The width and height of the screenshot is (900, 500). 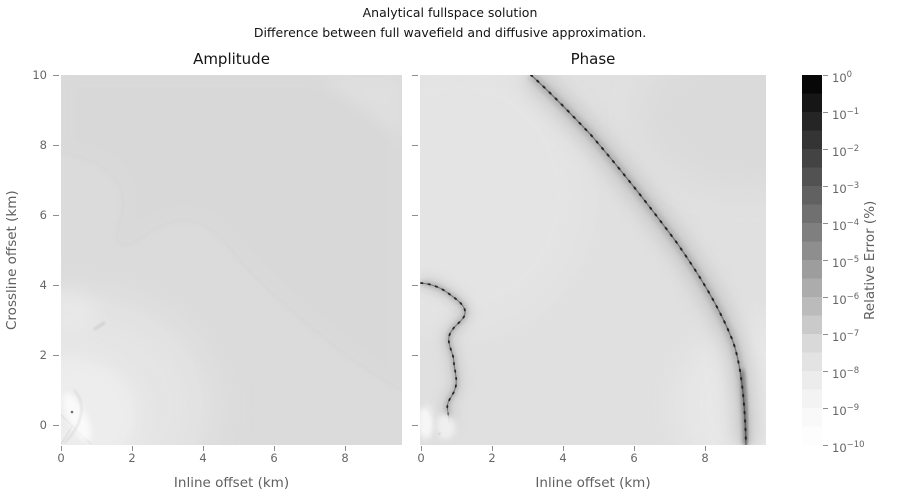 I want to click on phase-origin-petal, so click(x=427, y=422).